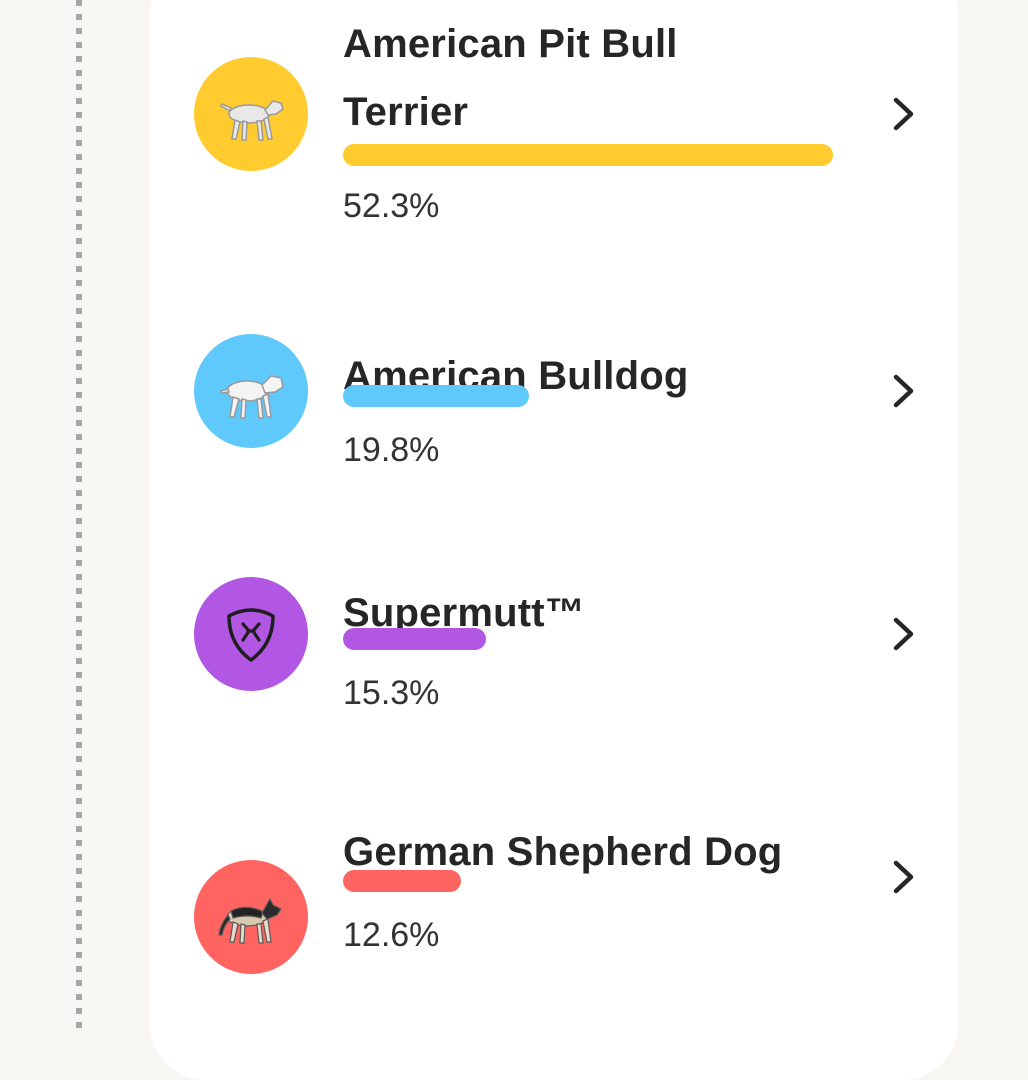 The image size is (1028, 1080). Describe the element at coordinates (563, 852) in the screenshot. I see `breed-name: German Shepherd Dog` at that location.